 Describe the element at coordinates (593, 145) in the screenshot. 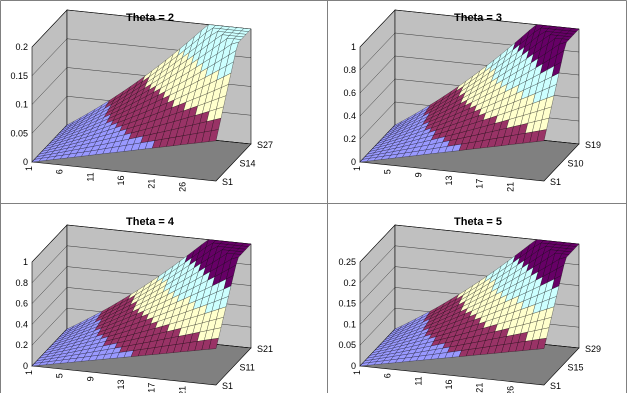

I see `series-tick-label: S19` at that location.